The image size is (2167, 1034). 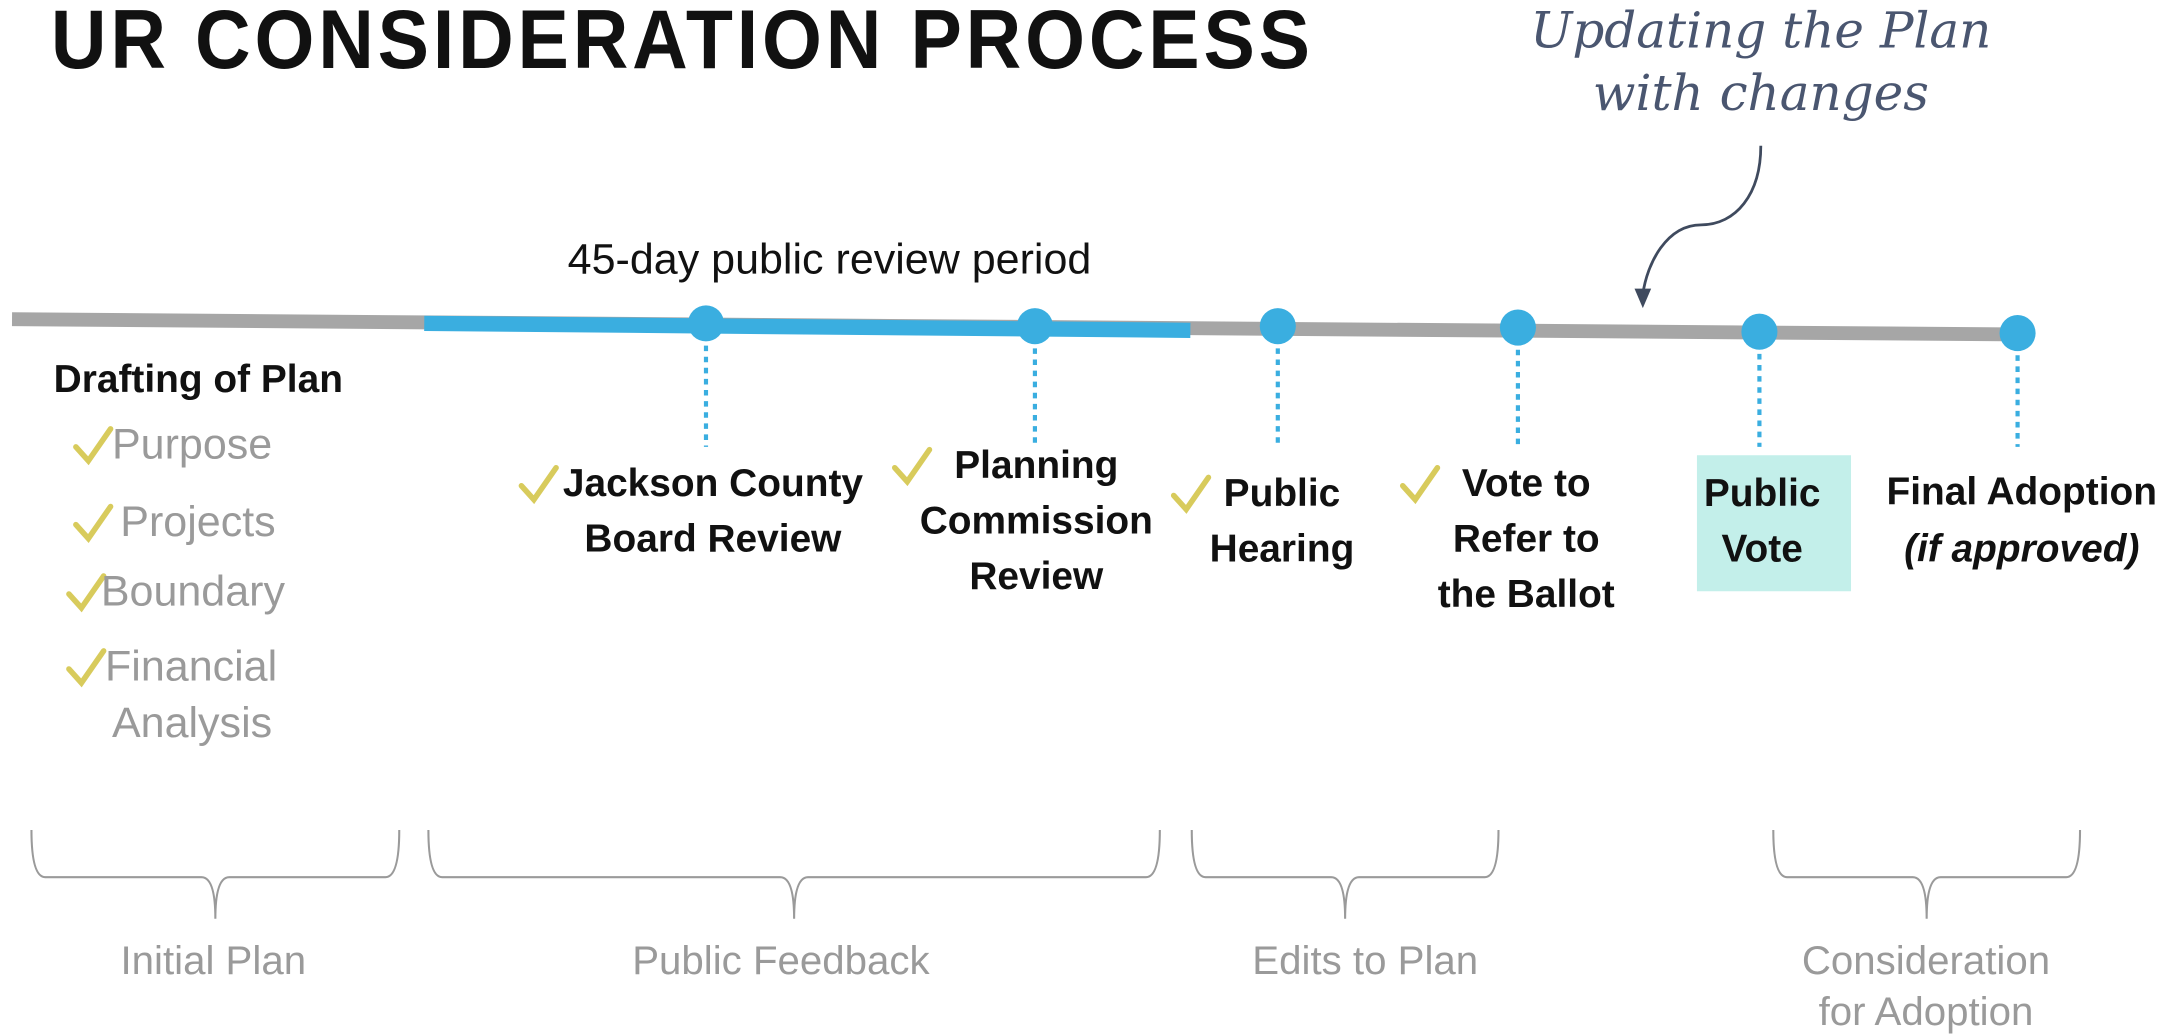 What do you see at coordinates (192, 723) in the screenshot?
I see `drafting-item: Analysis` at bounding box center [192, 723].